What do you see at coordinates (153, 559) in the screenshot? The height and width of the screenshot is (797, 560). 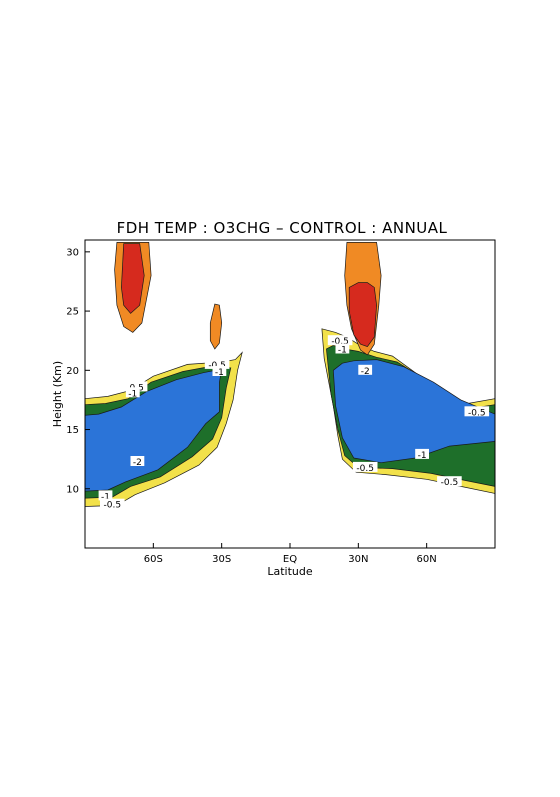 I see `x-tick-label-0: 60S` at bounding box center [153, 559].